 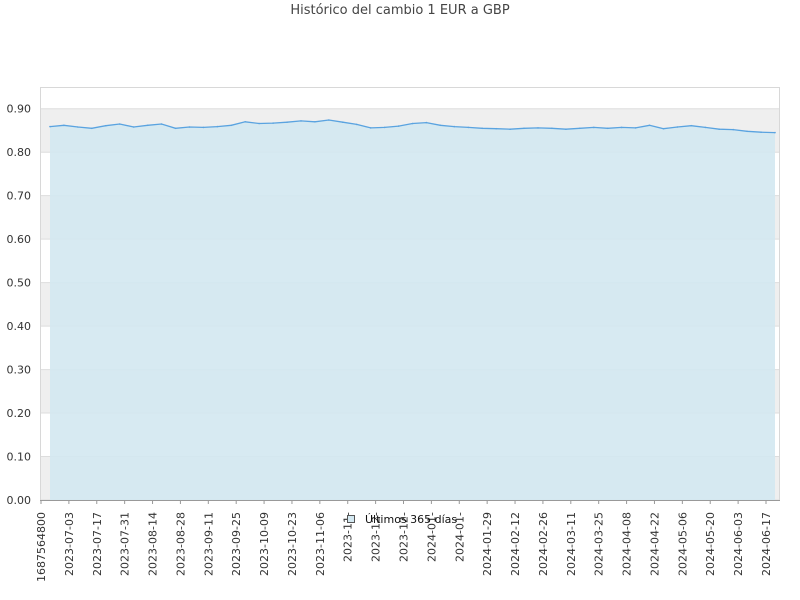 I want to click on y-tick-label: 0.90, so click(x=19, y=109).